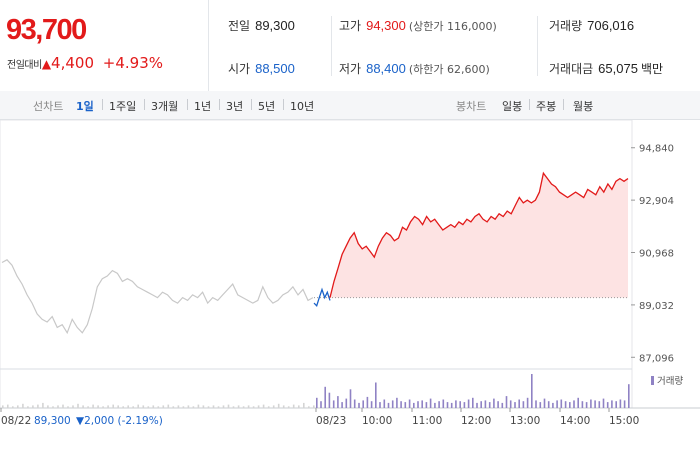  What do you see at coordinates (239, 69) in the screenshot?
I see `stat-label: 시가` at bounding box center [239, 69].